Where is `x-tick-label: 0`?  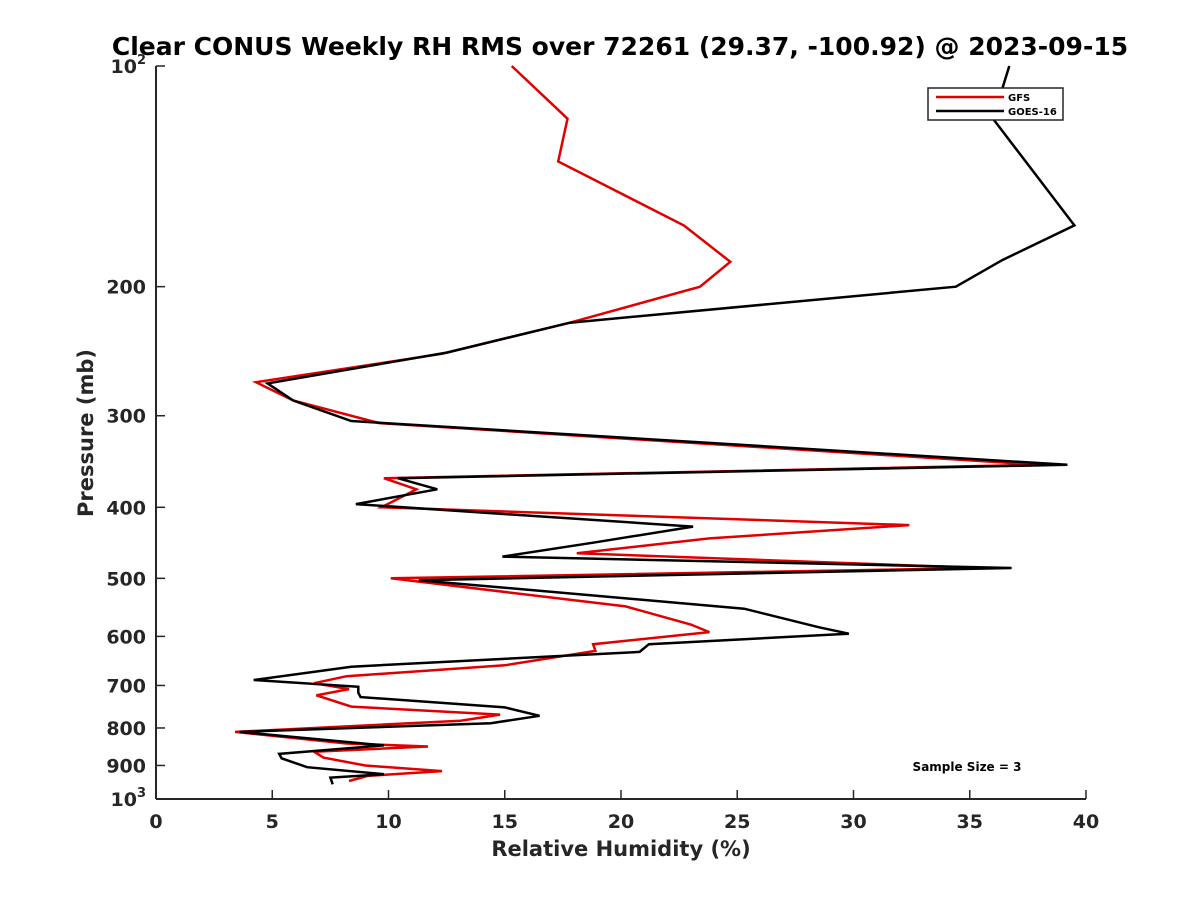
x-tick-label: 0 is located at coordinates (155, 822).